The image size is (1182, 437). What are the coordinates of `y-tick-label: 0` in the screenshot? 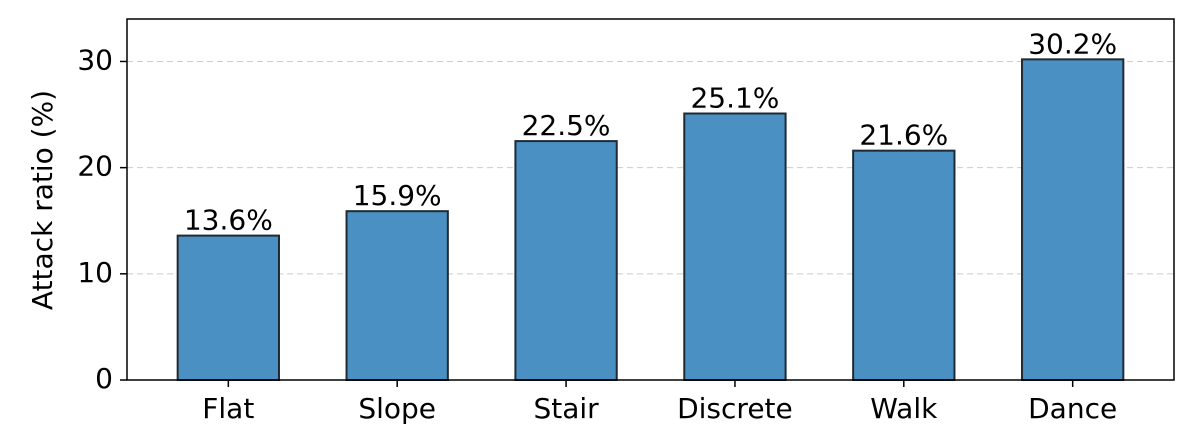 It's located at (104, 378).